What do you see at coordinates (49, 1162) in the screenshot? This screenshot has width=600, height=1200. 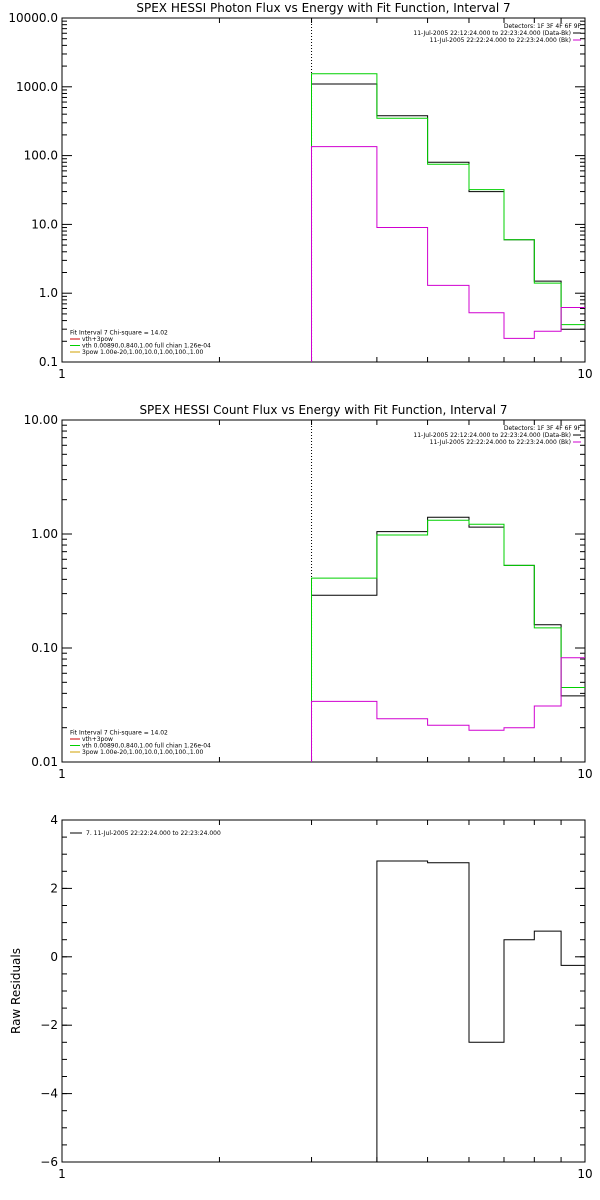 I see `y-tick-label: −6` at bounding box center [49, 1162].